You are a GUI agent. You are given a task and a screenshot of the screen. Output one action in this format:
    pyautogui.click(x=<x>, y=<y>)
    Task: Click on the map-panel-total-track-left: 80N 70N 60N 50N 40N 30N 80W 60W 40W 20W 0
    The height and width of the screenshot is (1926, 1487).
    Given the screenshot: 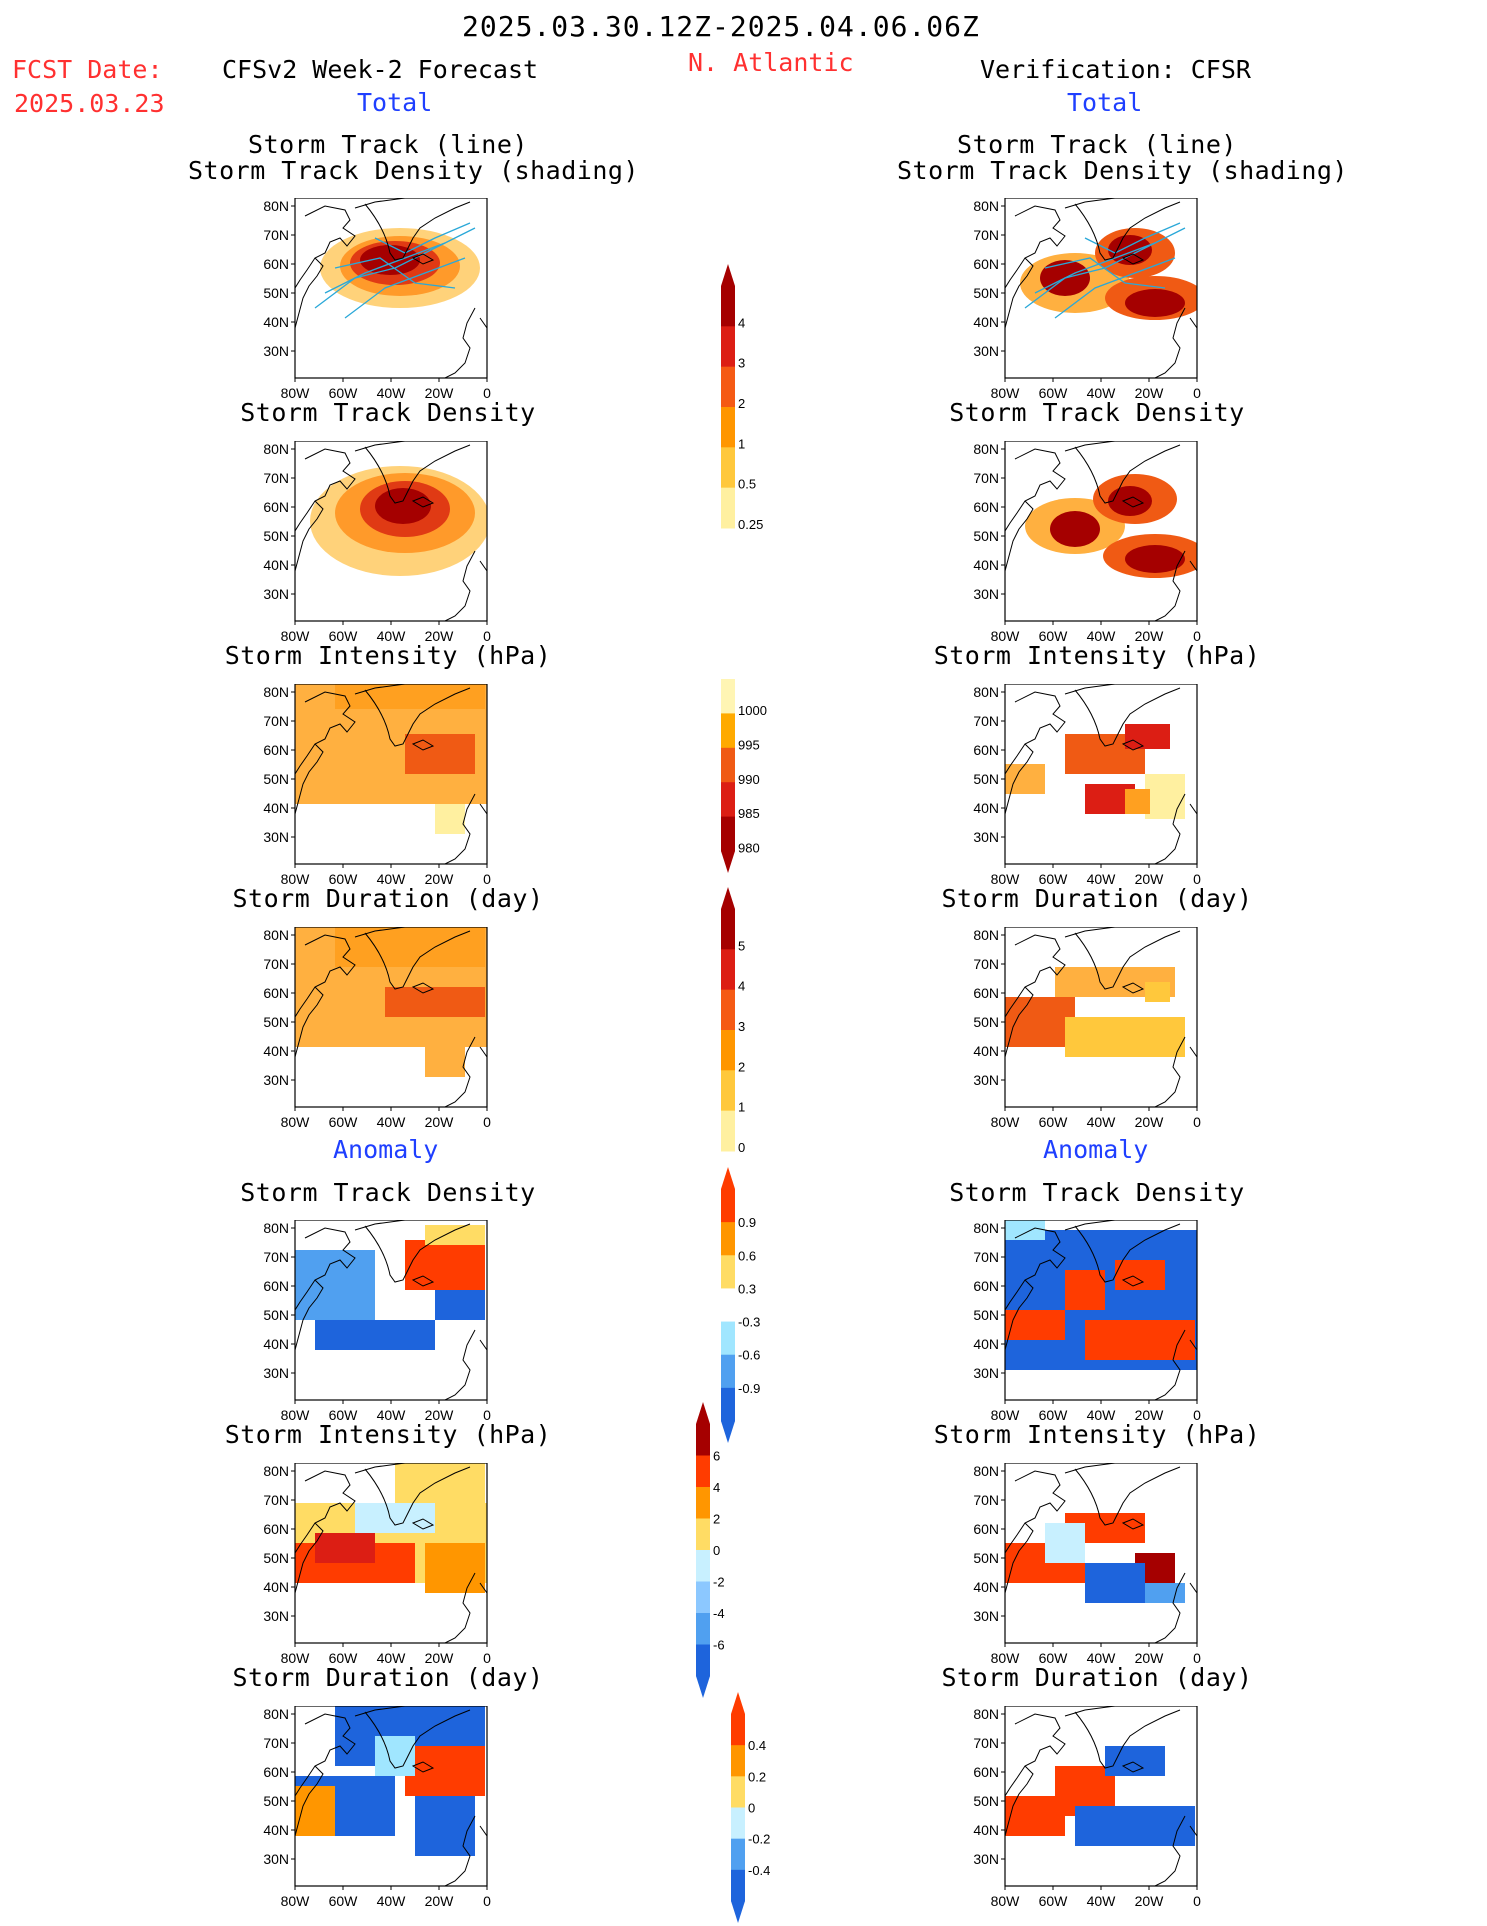 What is the action you would take?
    pyautogui.click(x=377, y=299)
    